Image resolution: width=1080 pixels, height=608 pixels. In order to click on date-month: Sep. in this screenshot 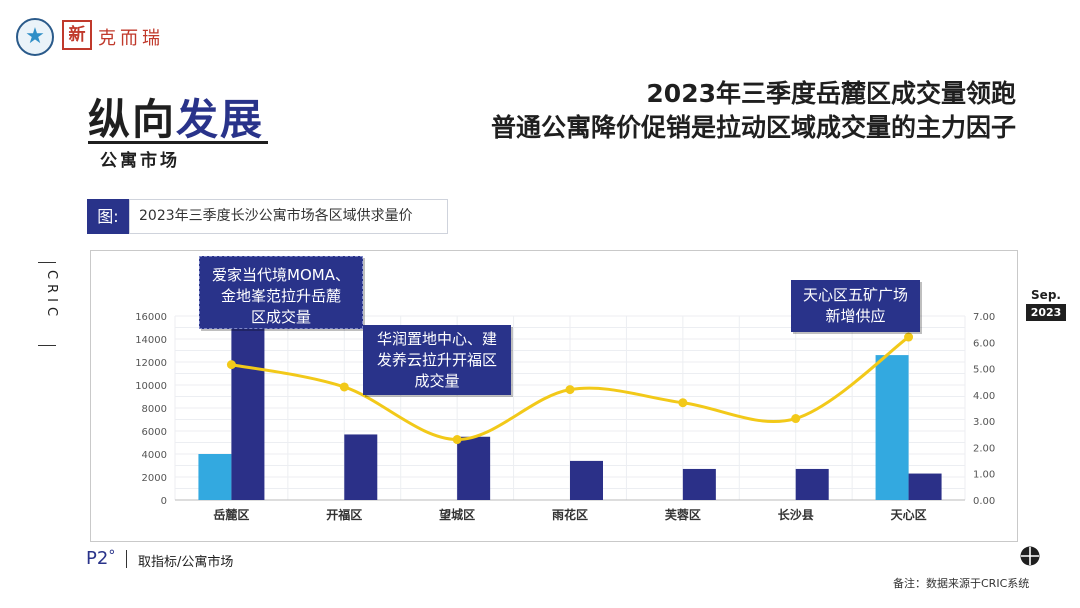, I will do `click(1046, 295)`.